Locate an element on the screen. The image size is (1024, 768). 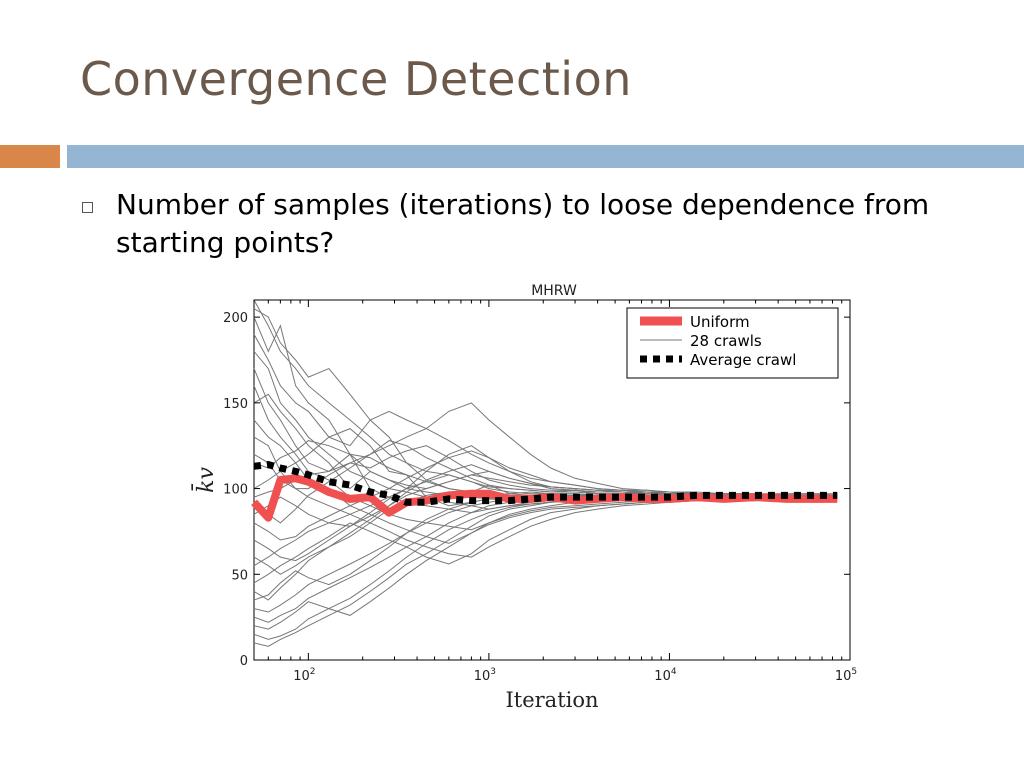
average-layer is located at coordinates (545, 483).